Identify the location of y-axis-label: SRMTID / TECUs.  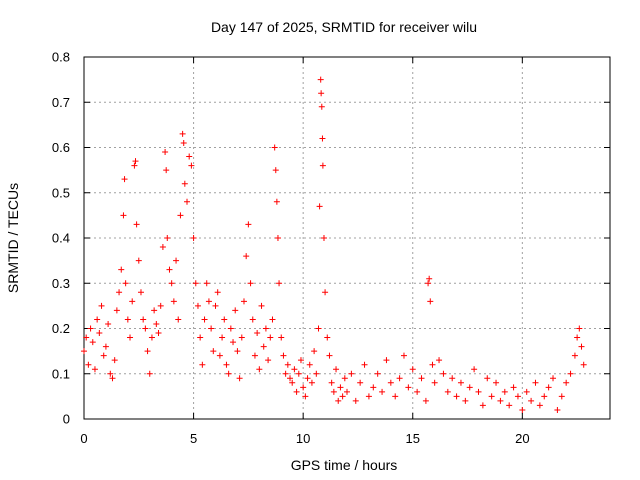
(13, 238).